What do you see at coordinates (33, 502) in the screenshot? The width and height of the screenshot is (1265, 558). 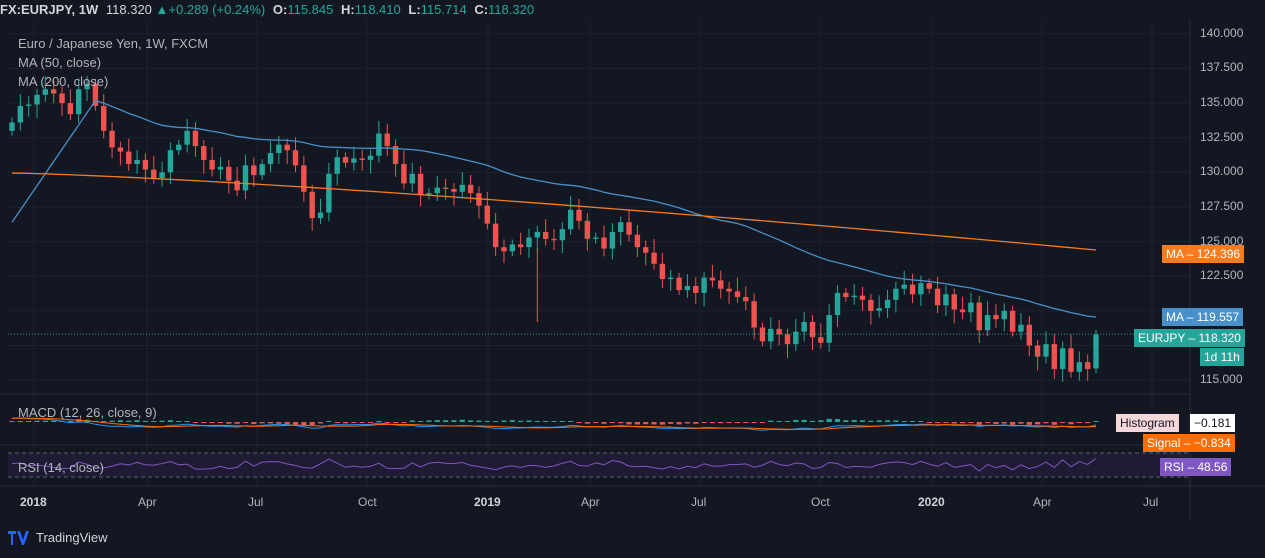 I see `time-tick-label: 2018` at bounding box center [33, 502].